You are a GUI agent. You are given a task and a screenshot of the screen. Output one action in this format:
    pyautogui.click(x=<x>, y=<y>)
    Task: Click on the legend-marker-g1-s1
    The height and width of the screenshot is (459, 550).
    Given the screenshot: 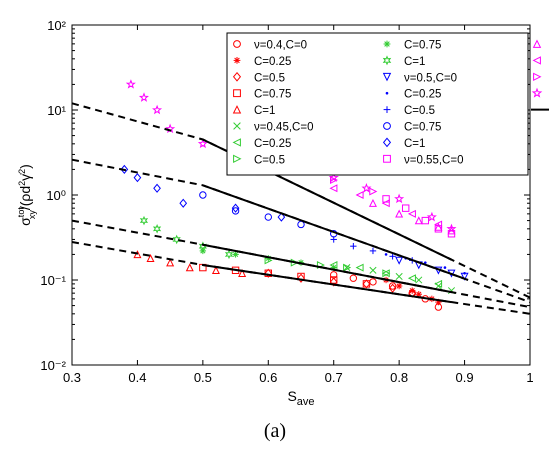 What is the action you would take?
    pyautogui.click(x=236, y=142)
    